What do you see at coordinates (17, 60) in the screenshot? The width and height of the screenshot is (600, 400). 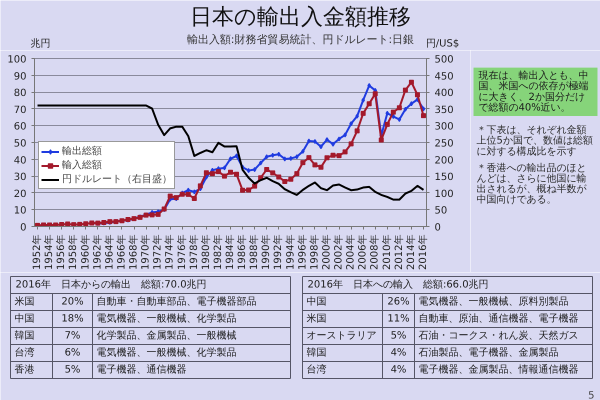 I see `y-tick-label: 100` at bounding box center [17, 60].